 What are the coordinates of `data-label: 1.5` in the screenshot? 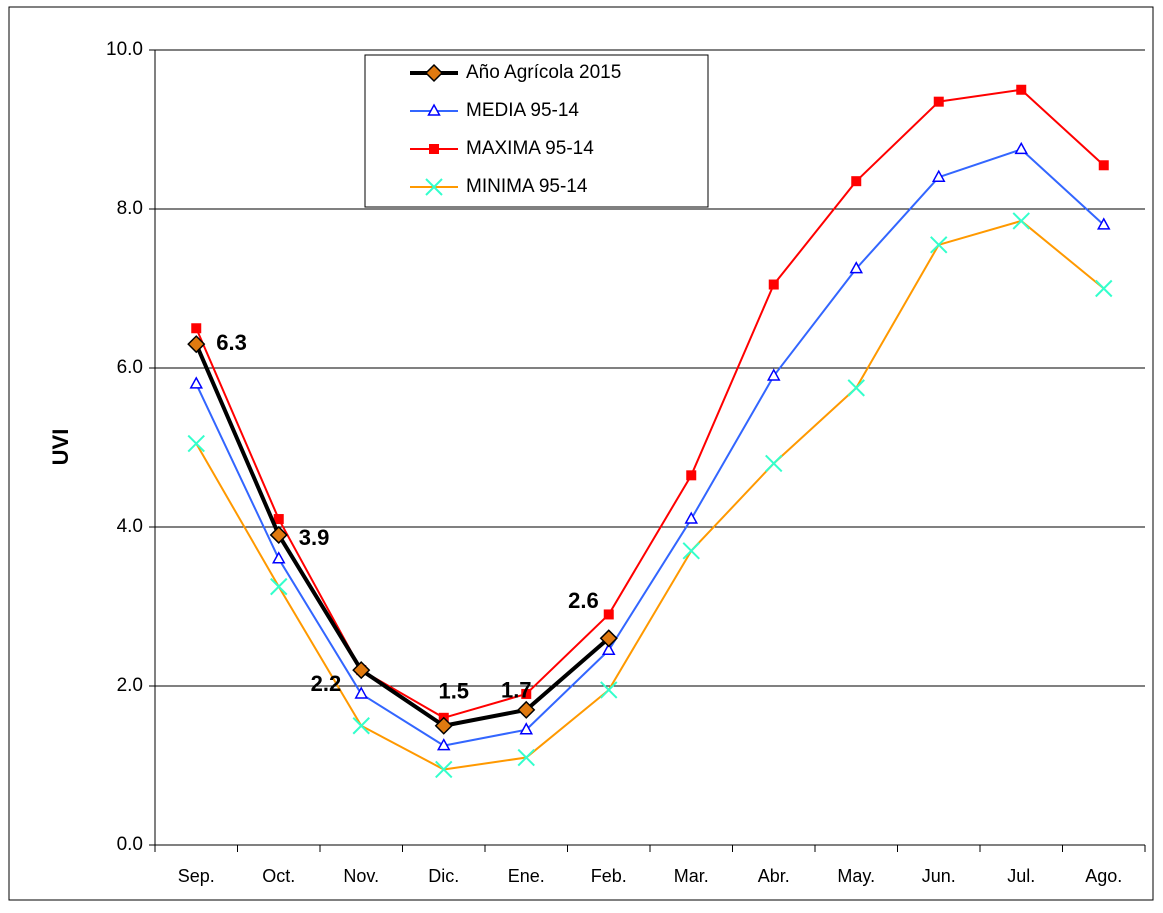 It's located at (453, 691).